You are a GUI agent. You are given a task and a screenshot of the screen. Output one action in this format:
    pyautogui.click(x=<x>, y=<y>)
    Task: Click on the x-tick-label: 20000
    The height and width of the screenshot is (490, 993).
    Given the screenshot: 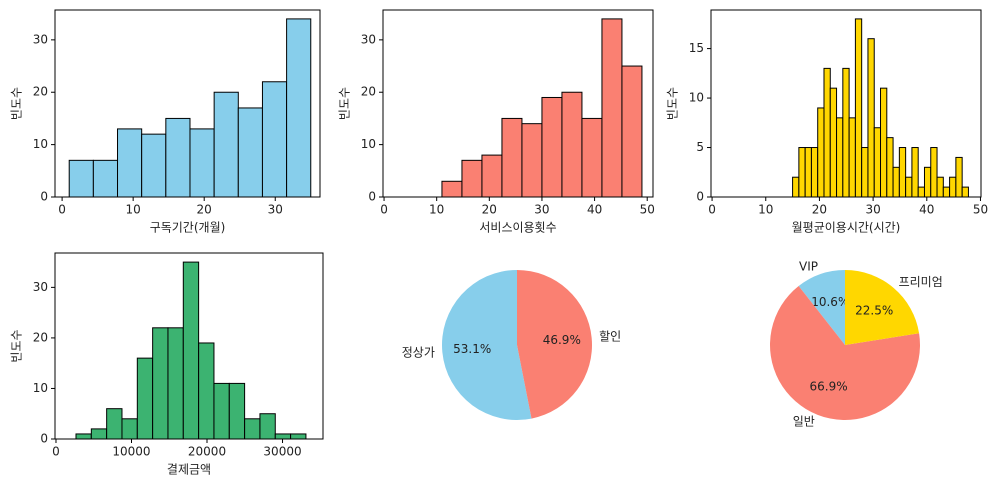 What is the action you would take?
    pyautogui.click(x=207, y=452)
    